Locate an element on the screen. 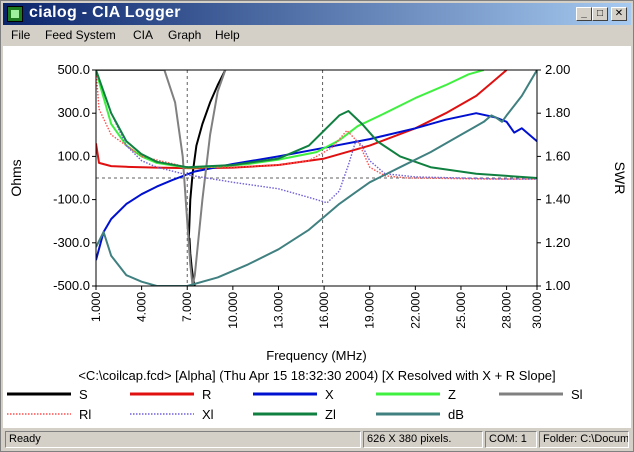  x-tick-label: 19.000 is located at coordinates (370, 310).